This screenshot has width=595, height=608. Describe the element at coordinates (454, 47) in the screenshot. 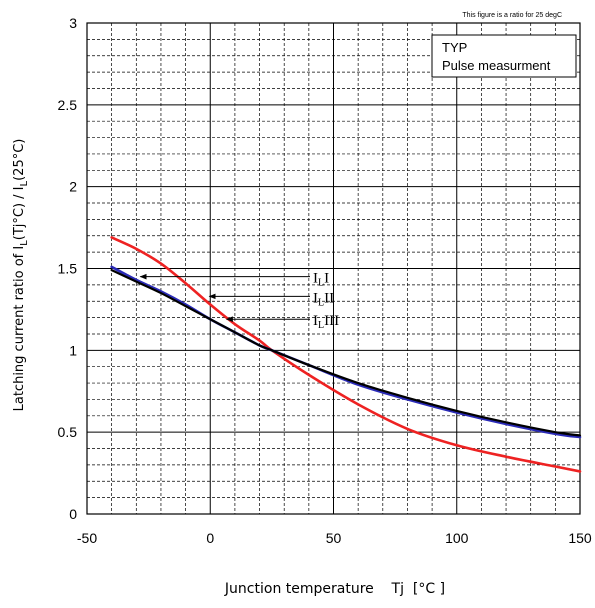

I see `legend-line-typ: TYP` at that location.